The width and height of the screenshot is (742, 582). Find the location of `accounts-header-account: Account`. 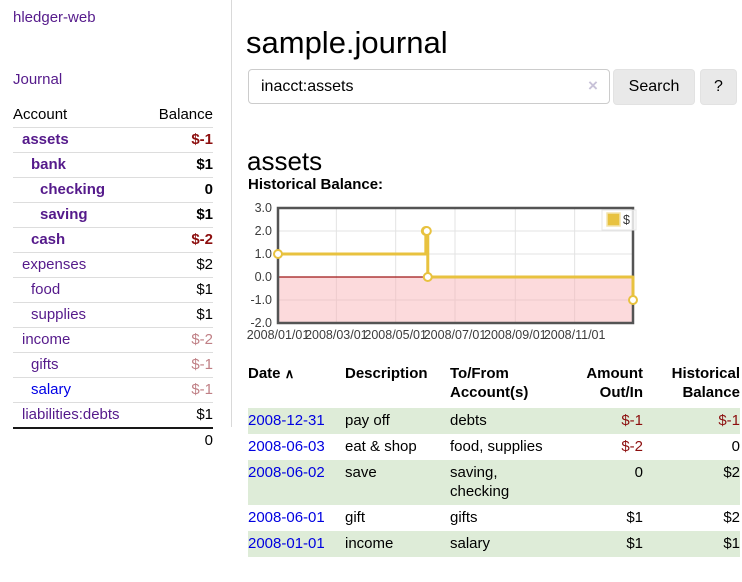

accounts-header-account: Account is located at coordinates (40, 114).